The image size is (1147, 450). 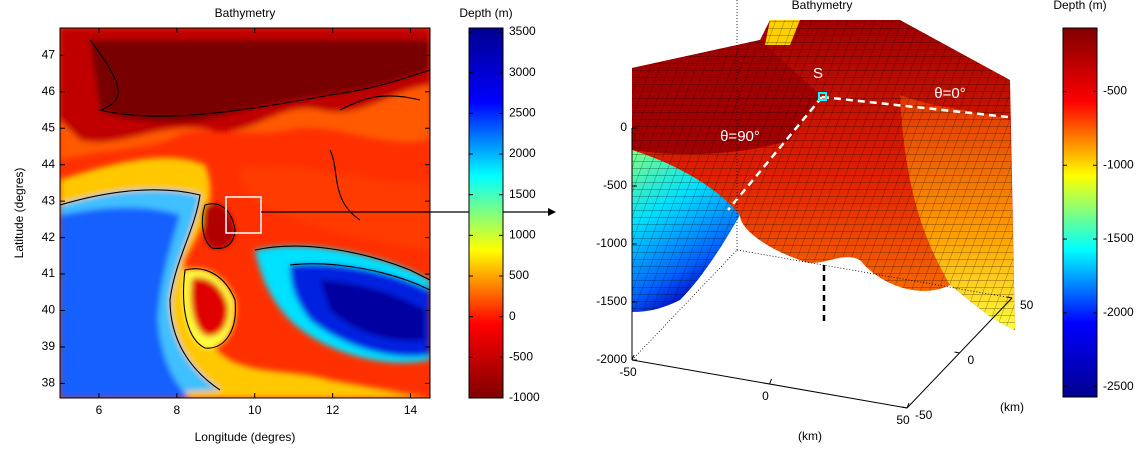 I want to click on y-tick-label: 46, so click(x=49, y=91).